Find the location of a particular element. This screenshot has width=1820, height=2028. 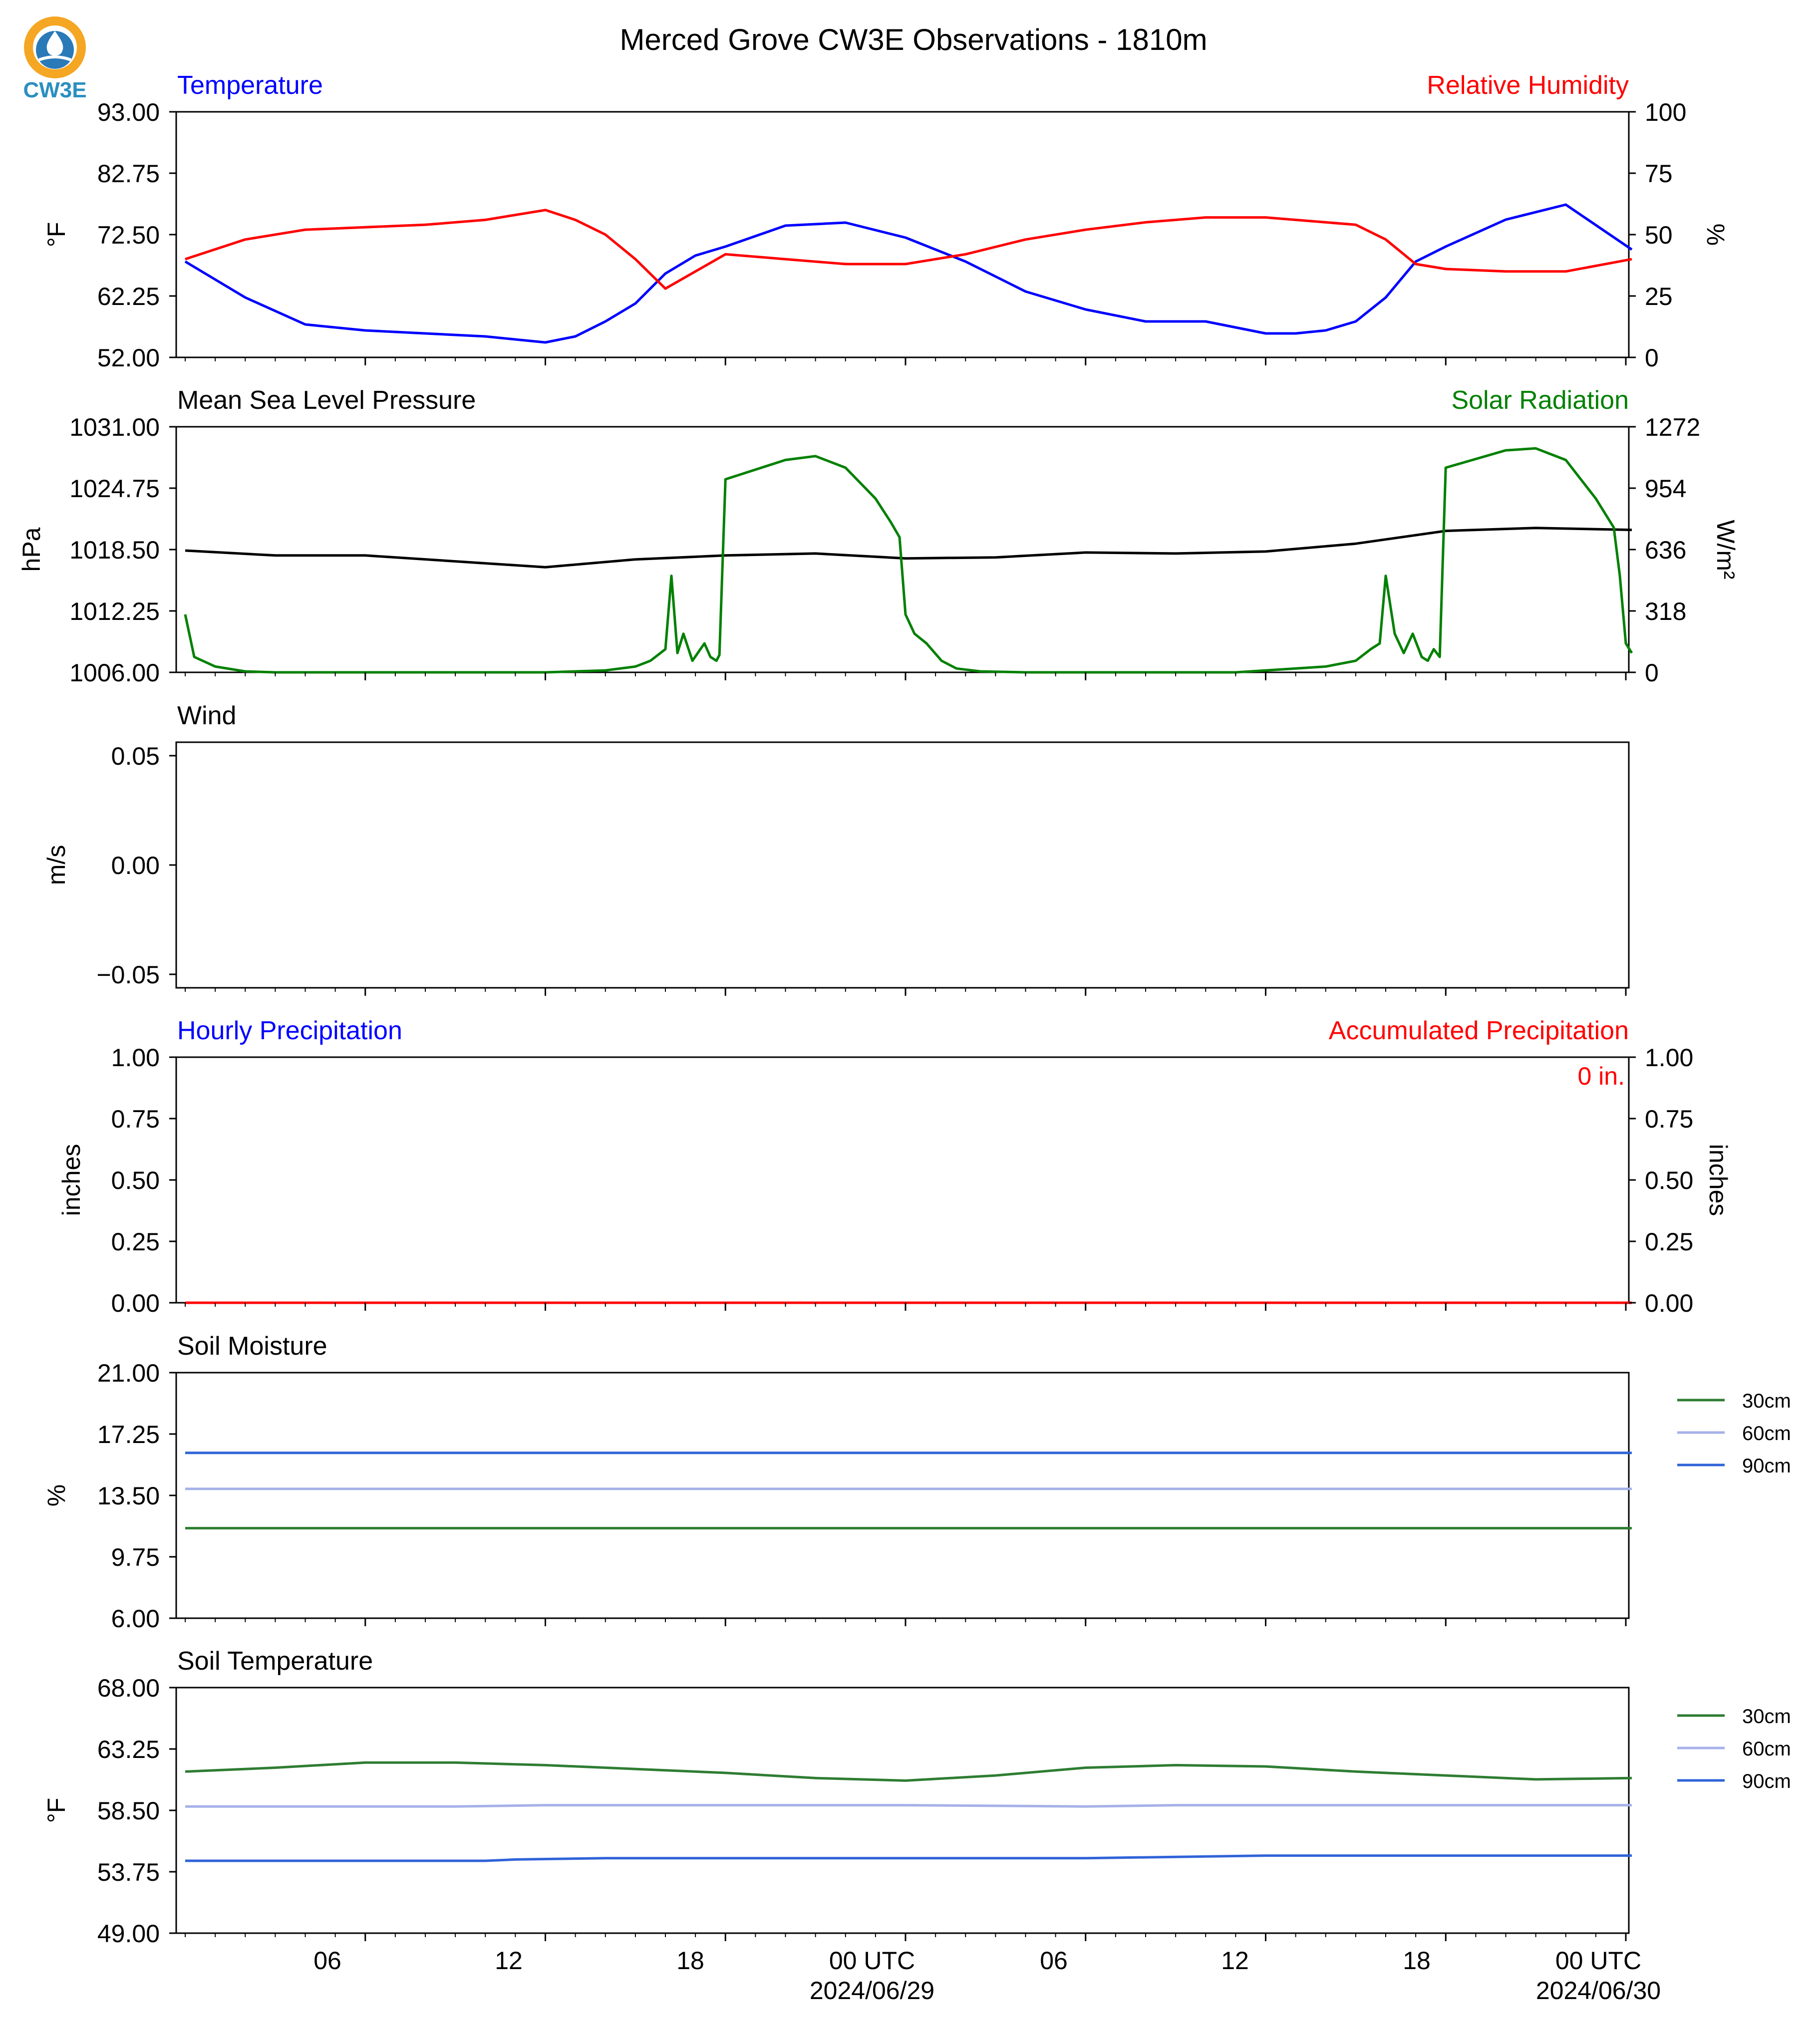

title-right: Relative Humidity is located at coordinates (1528, 85).